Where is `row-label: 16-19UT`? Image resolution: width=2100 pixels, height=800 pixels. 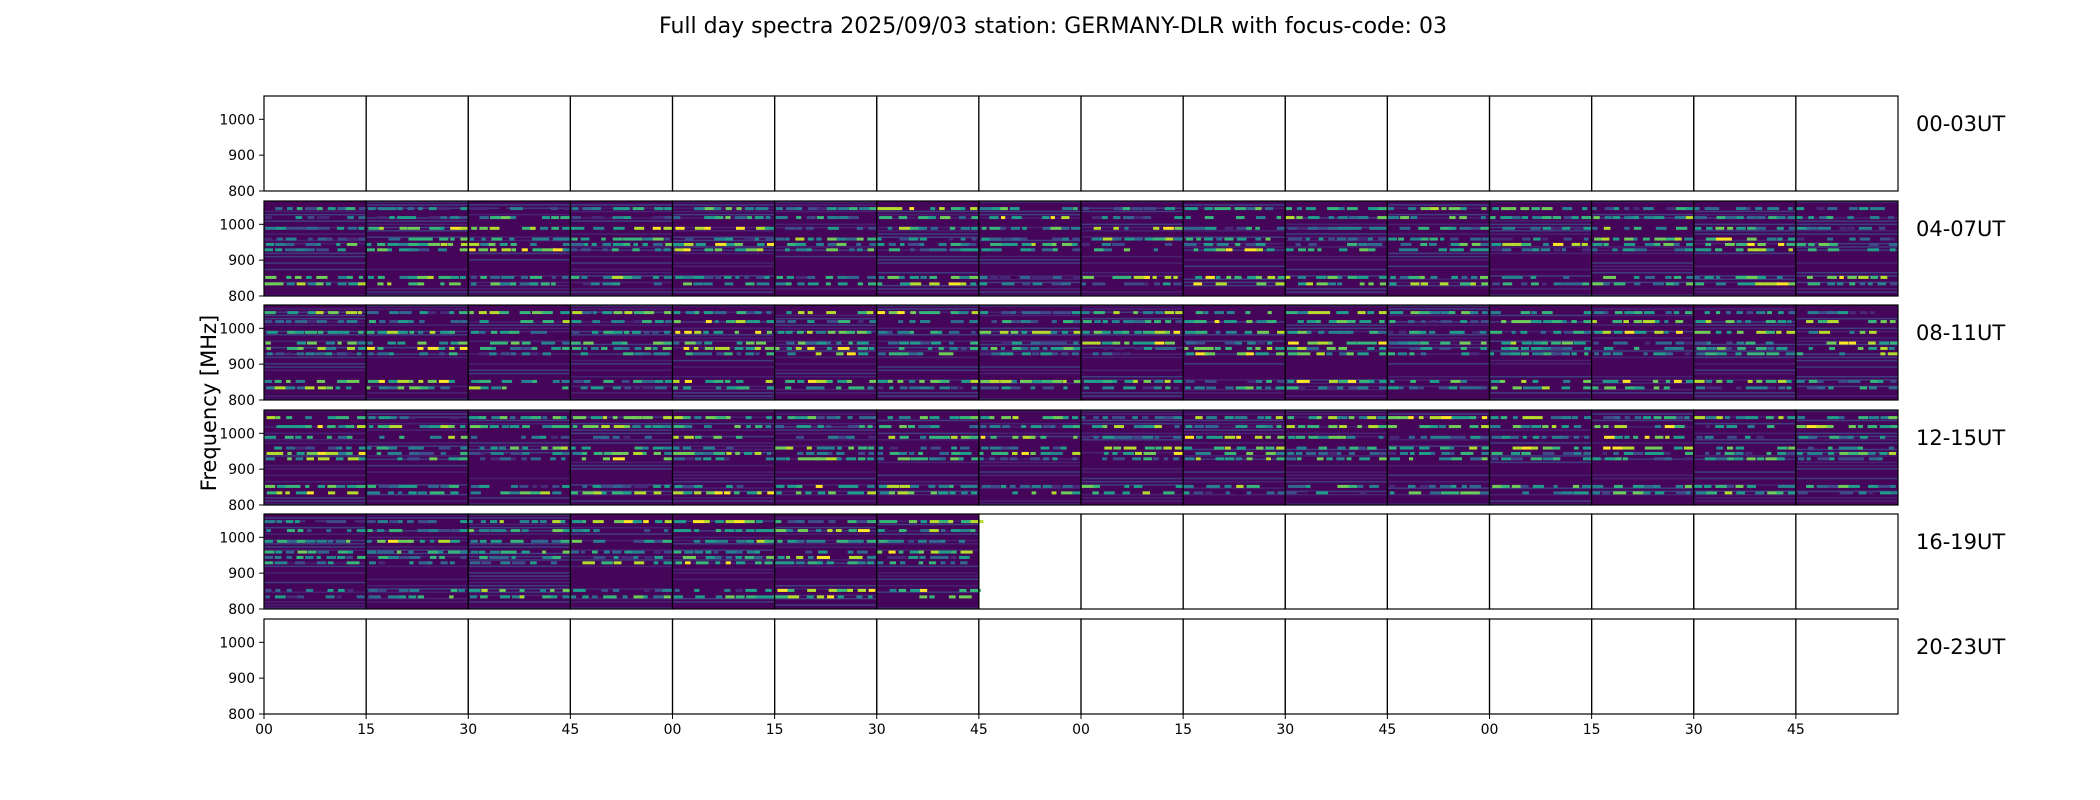
row-label: 16-19UT is located at coordinates (1960, 542).